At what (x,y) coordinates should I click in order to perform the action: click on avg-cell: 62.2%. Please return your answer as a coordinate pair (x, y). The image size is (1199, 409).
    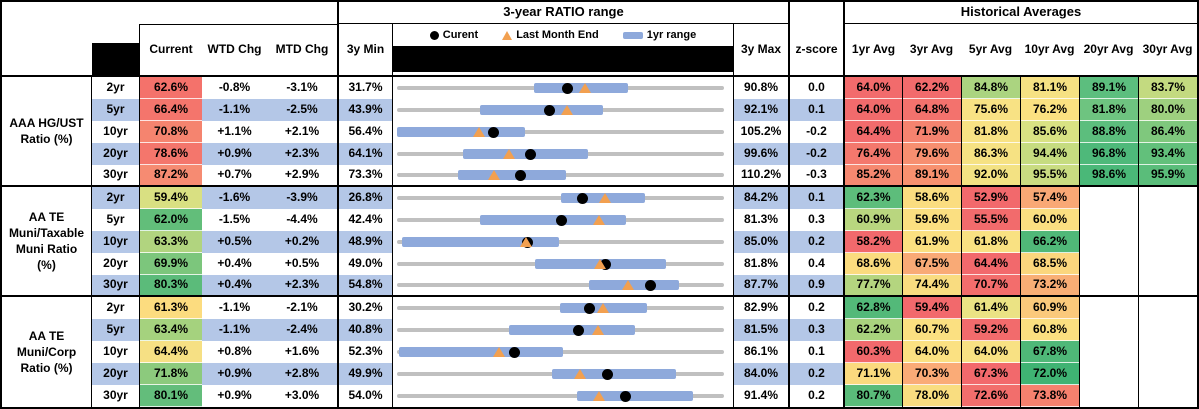
    Looking at the image, I should click on (872, 330).